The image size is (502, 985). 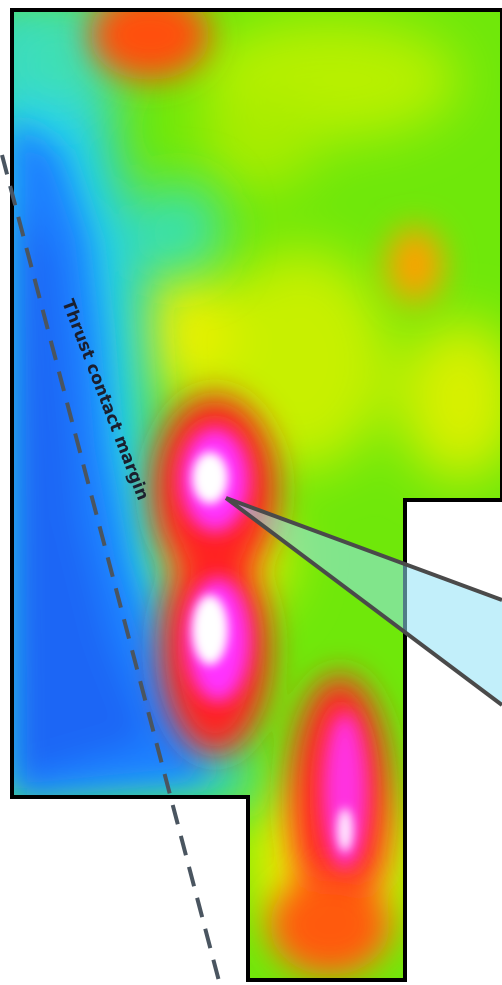 I want to click on callout-line-upper, so click(x=363, y=549).